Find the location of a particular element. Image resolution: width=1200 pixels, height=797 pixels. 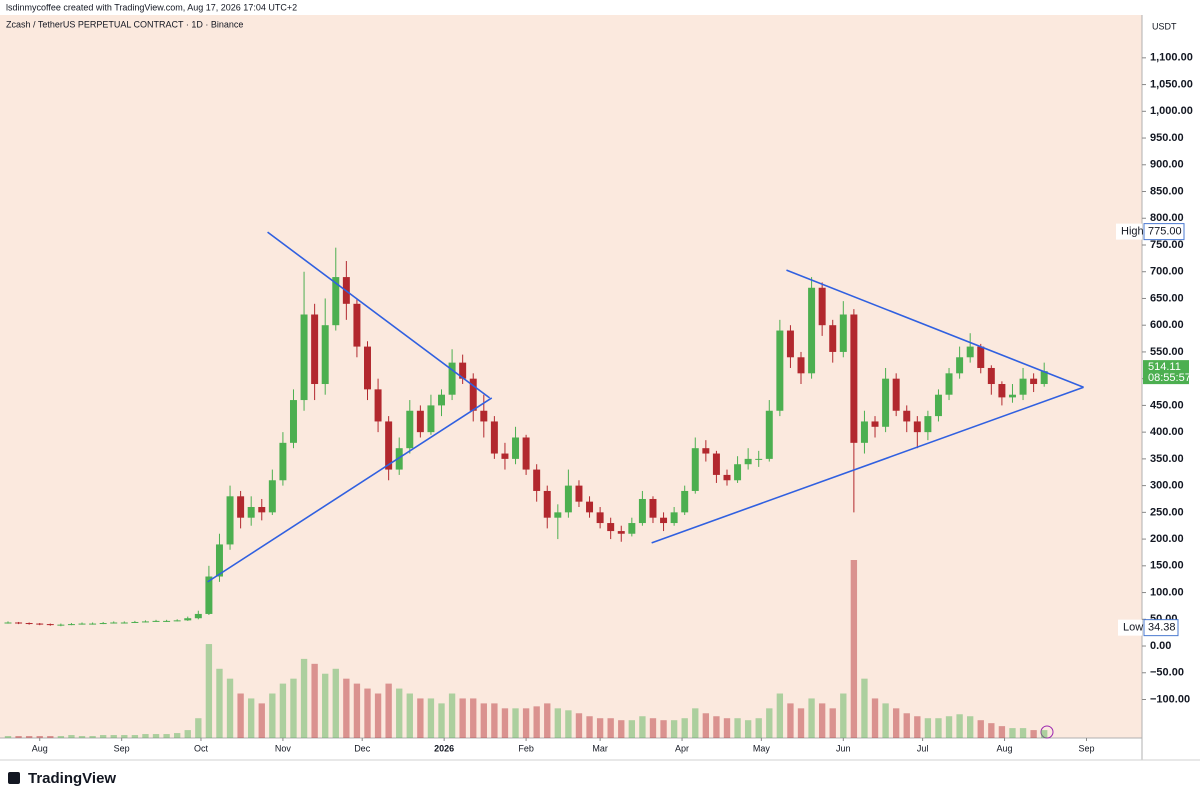

y-tick-label: 450.00 is located at coordinates (1167, 405).